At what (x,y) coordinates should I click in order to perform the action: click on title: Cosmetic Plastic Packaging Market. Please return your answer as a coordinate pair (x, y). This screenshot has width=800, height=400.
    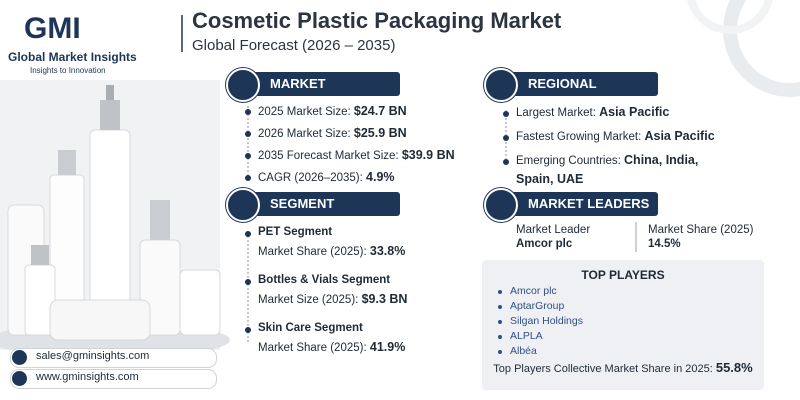
    Looking at the image, I should click on (377, 20).